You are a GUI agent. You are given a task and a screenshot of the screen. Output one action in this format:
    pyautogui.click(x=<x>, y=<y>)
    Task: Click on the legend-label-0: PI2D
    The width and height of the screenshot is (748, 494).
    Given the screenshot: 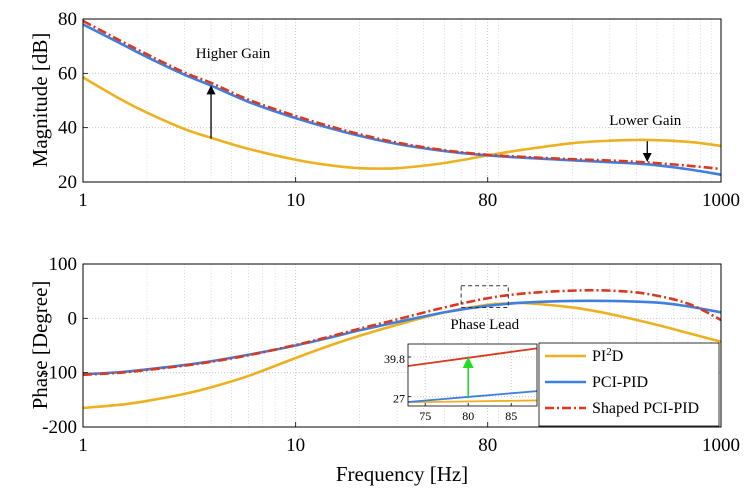 What is the action you would take?
    pyautogui.click(x=607, y=355)
    